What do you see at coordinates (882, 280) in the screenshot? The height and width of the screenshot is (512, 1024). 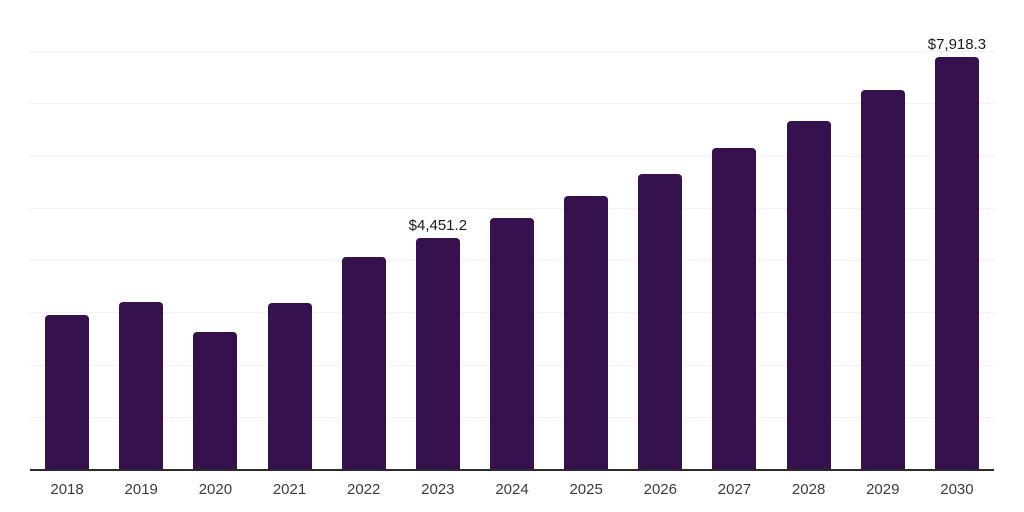 I see `bar-2029` at bounding box center [882, 280].